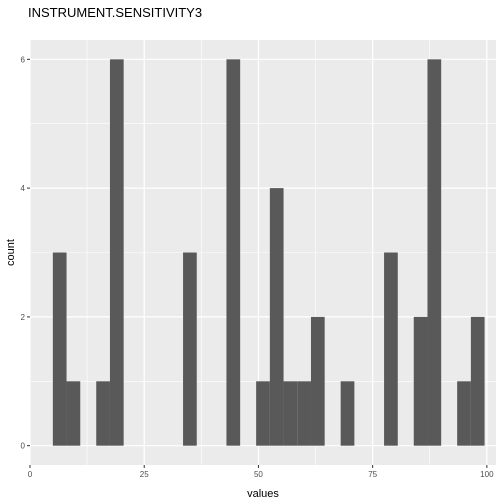 The width and height of the screenshot is (504, 504). Describe the element at coordinates (23, 59) in the screenshot. I see `y-tick-label: 6` at that location.